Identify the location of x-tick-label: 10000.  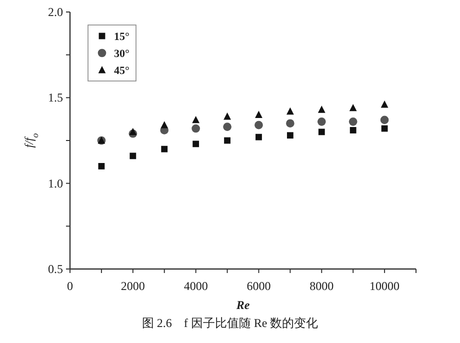
(385, 286).